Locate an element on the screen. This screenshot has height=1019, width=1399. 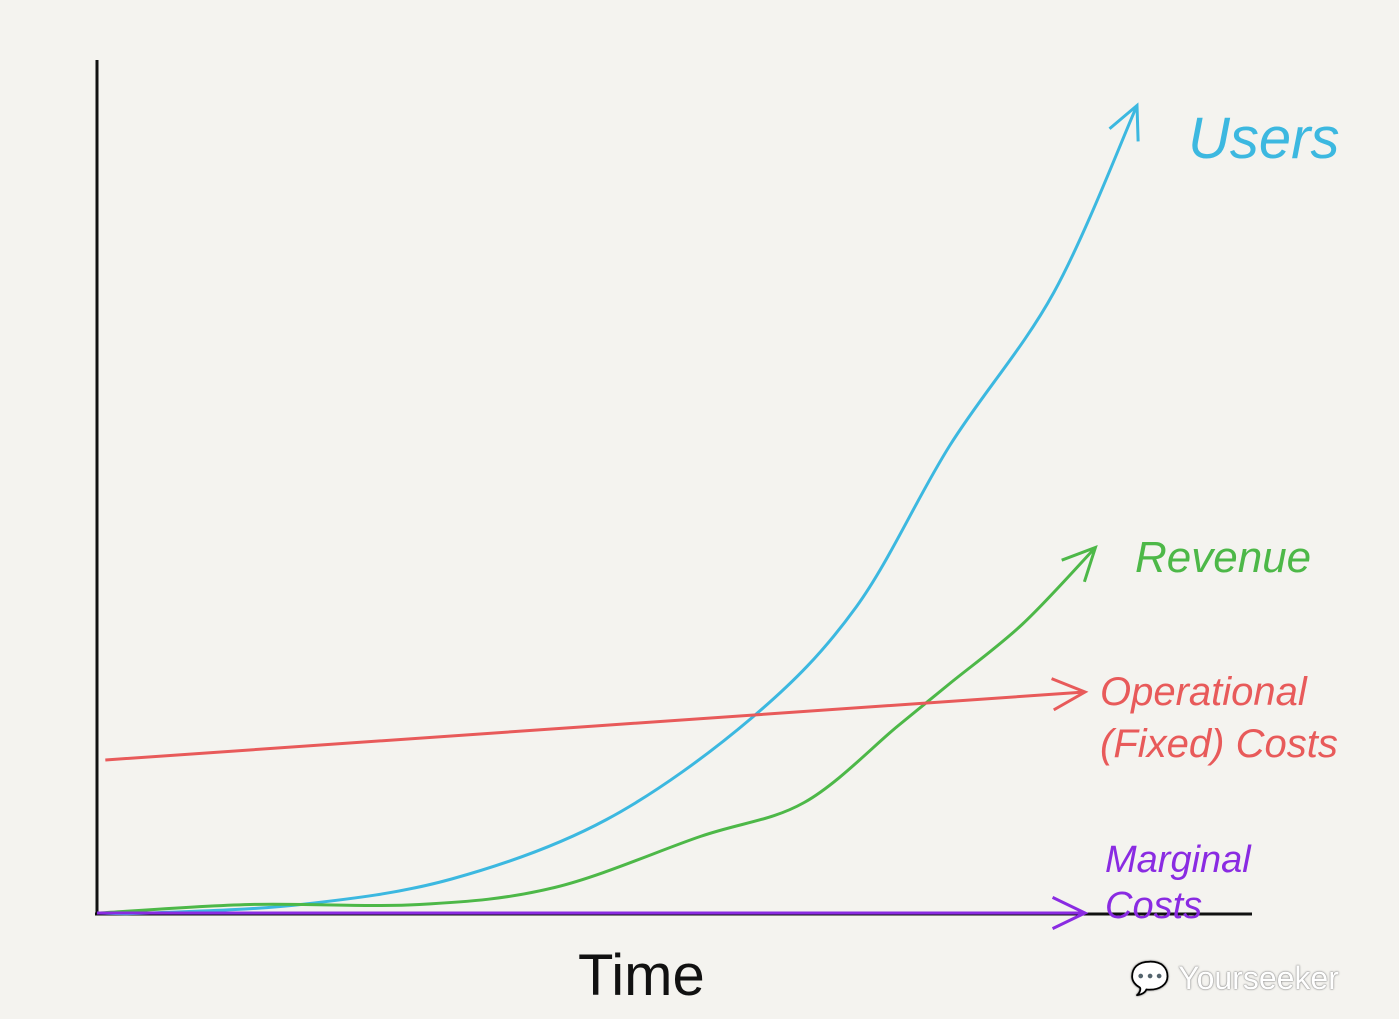
series-label-3: Marginal is located at coordinates (1178, 860).